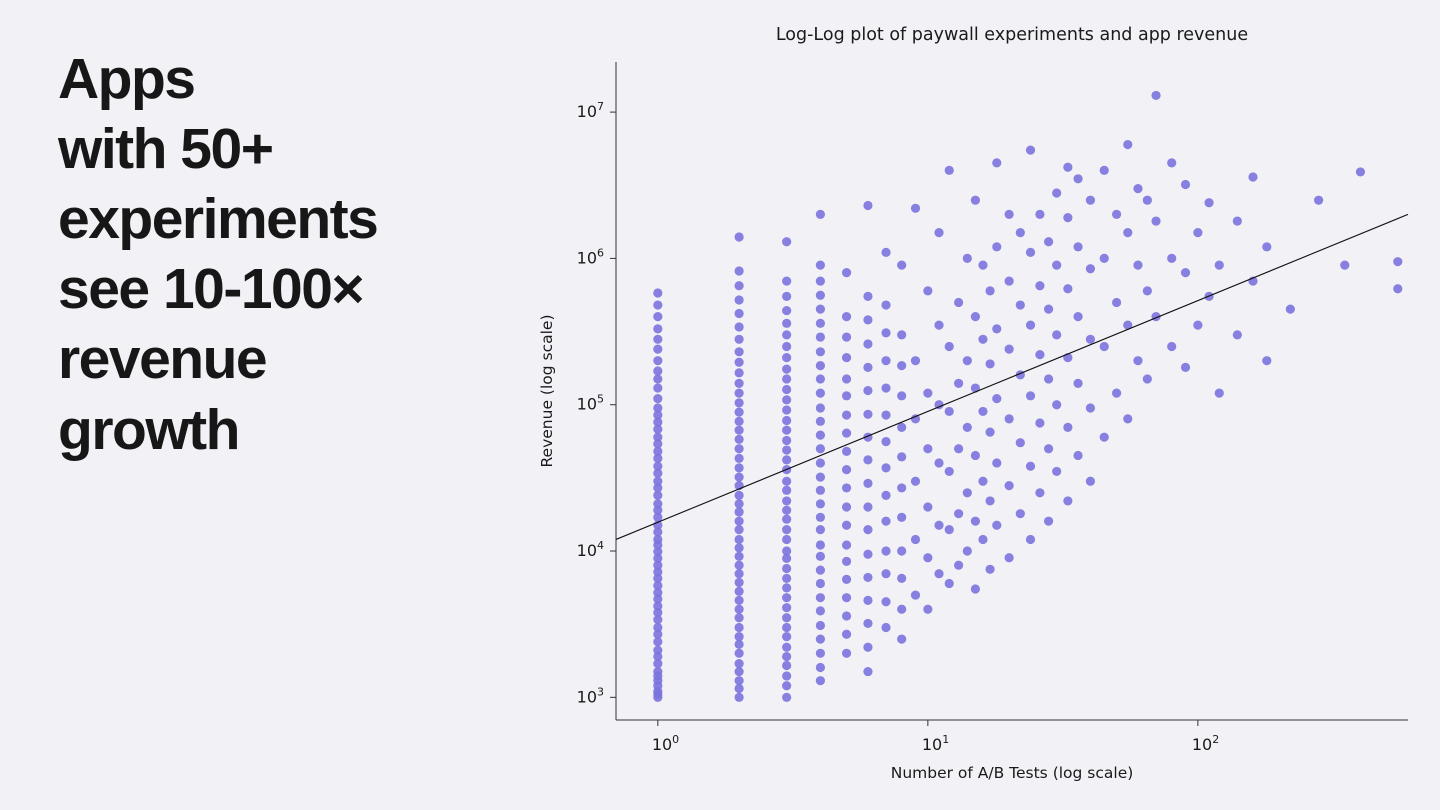 This screenshot has width=1440, height=810. I want to click on y-tick-label: 10³, so click(590, 695).